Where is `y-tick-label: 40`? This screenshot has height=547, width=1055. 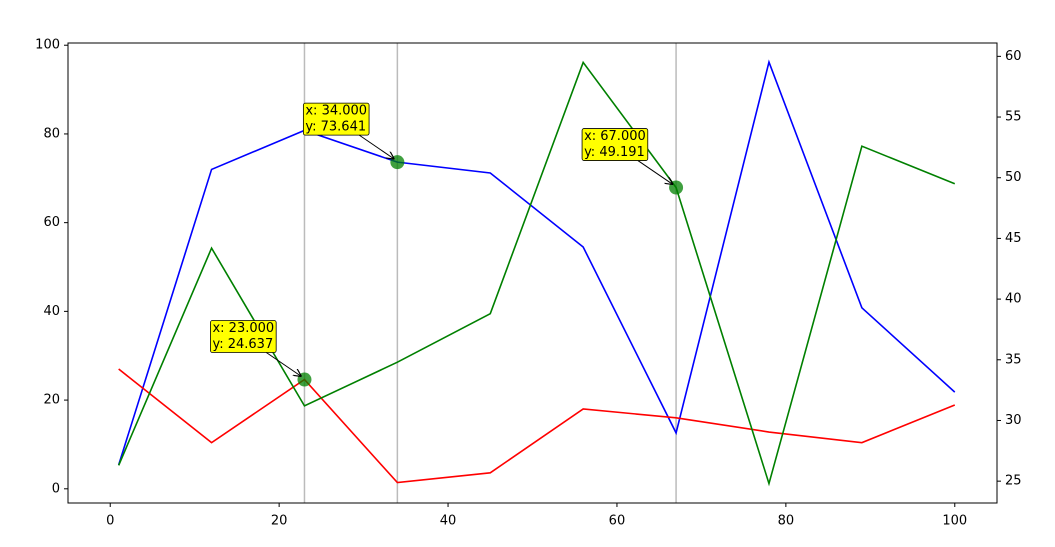 y-tick-label: 40 is located at coordinates (51, 311).